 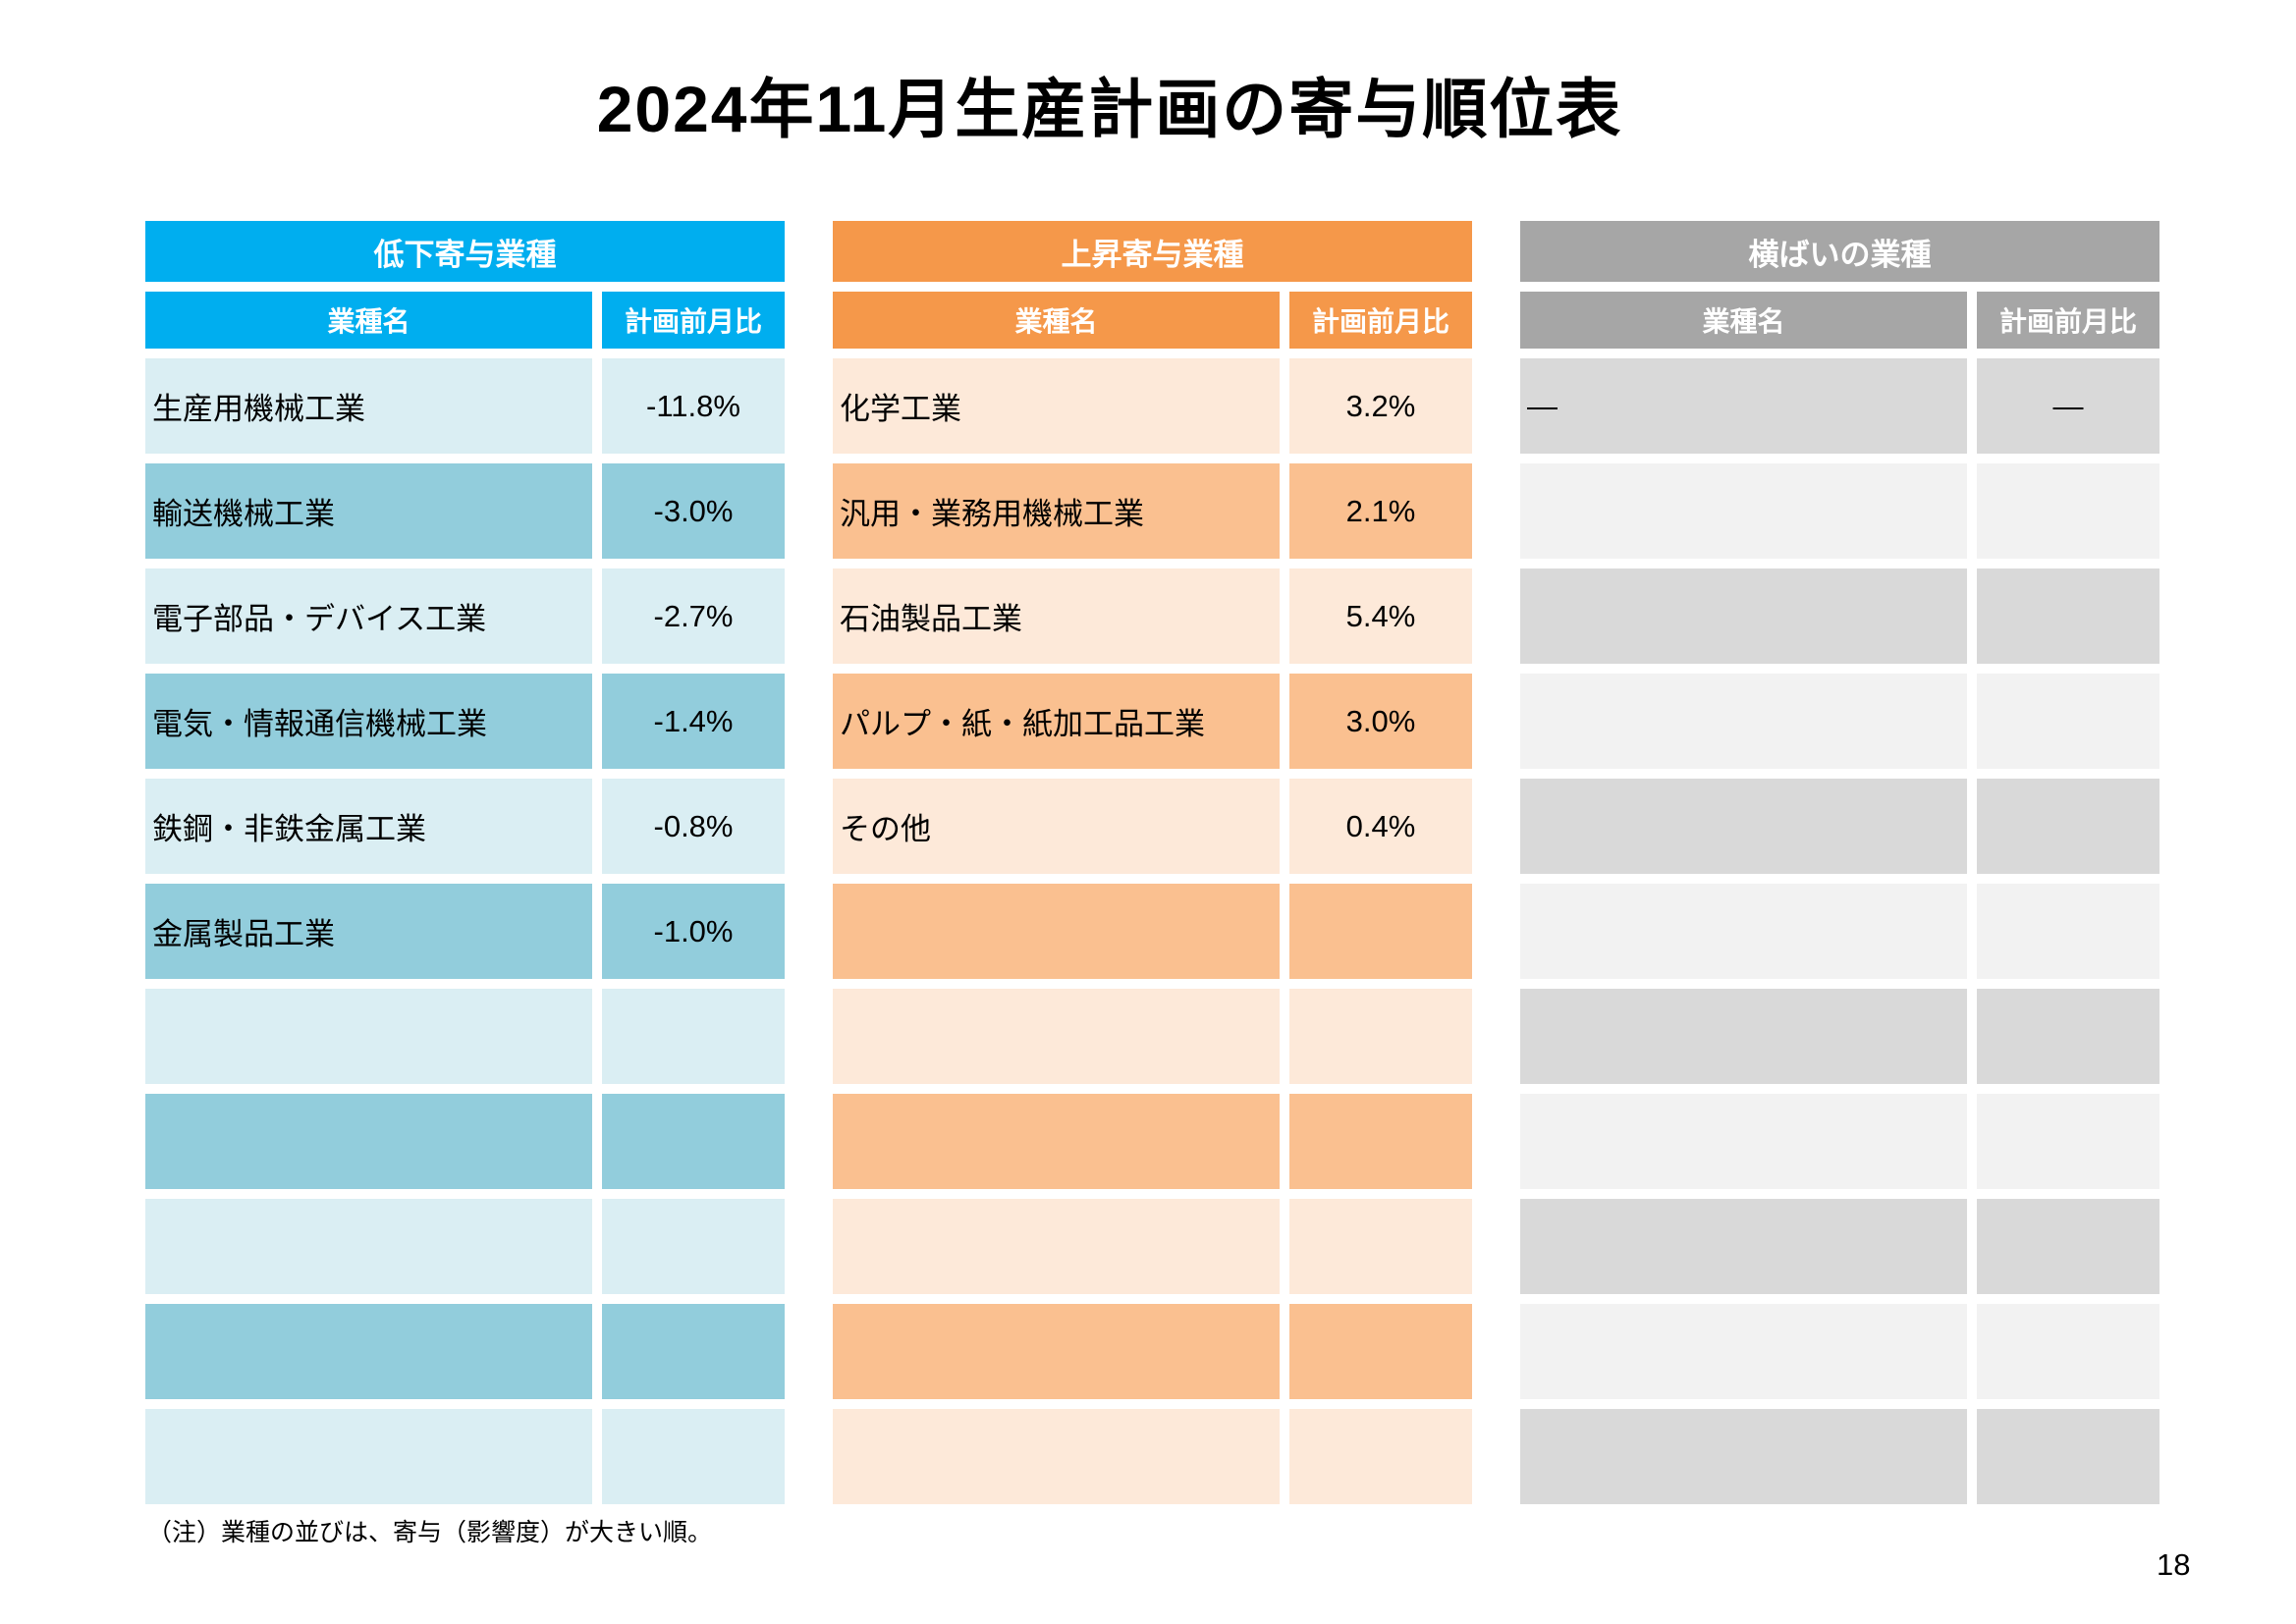 I want to click on industry-name-cell: 輸送機械工業, so click(x=368, y=511).